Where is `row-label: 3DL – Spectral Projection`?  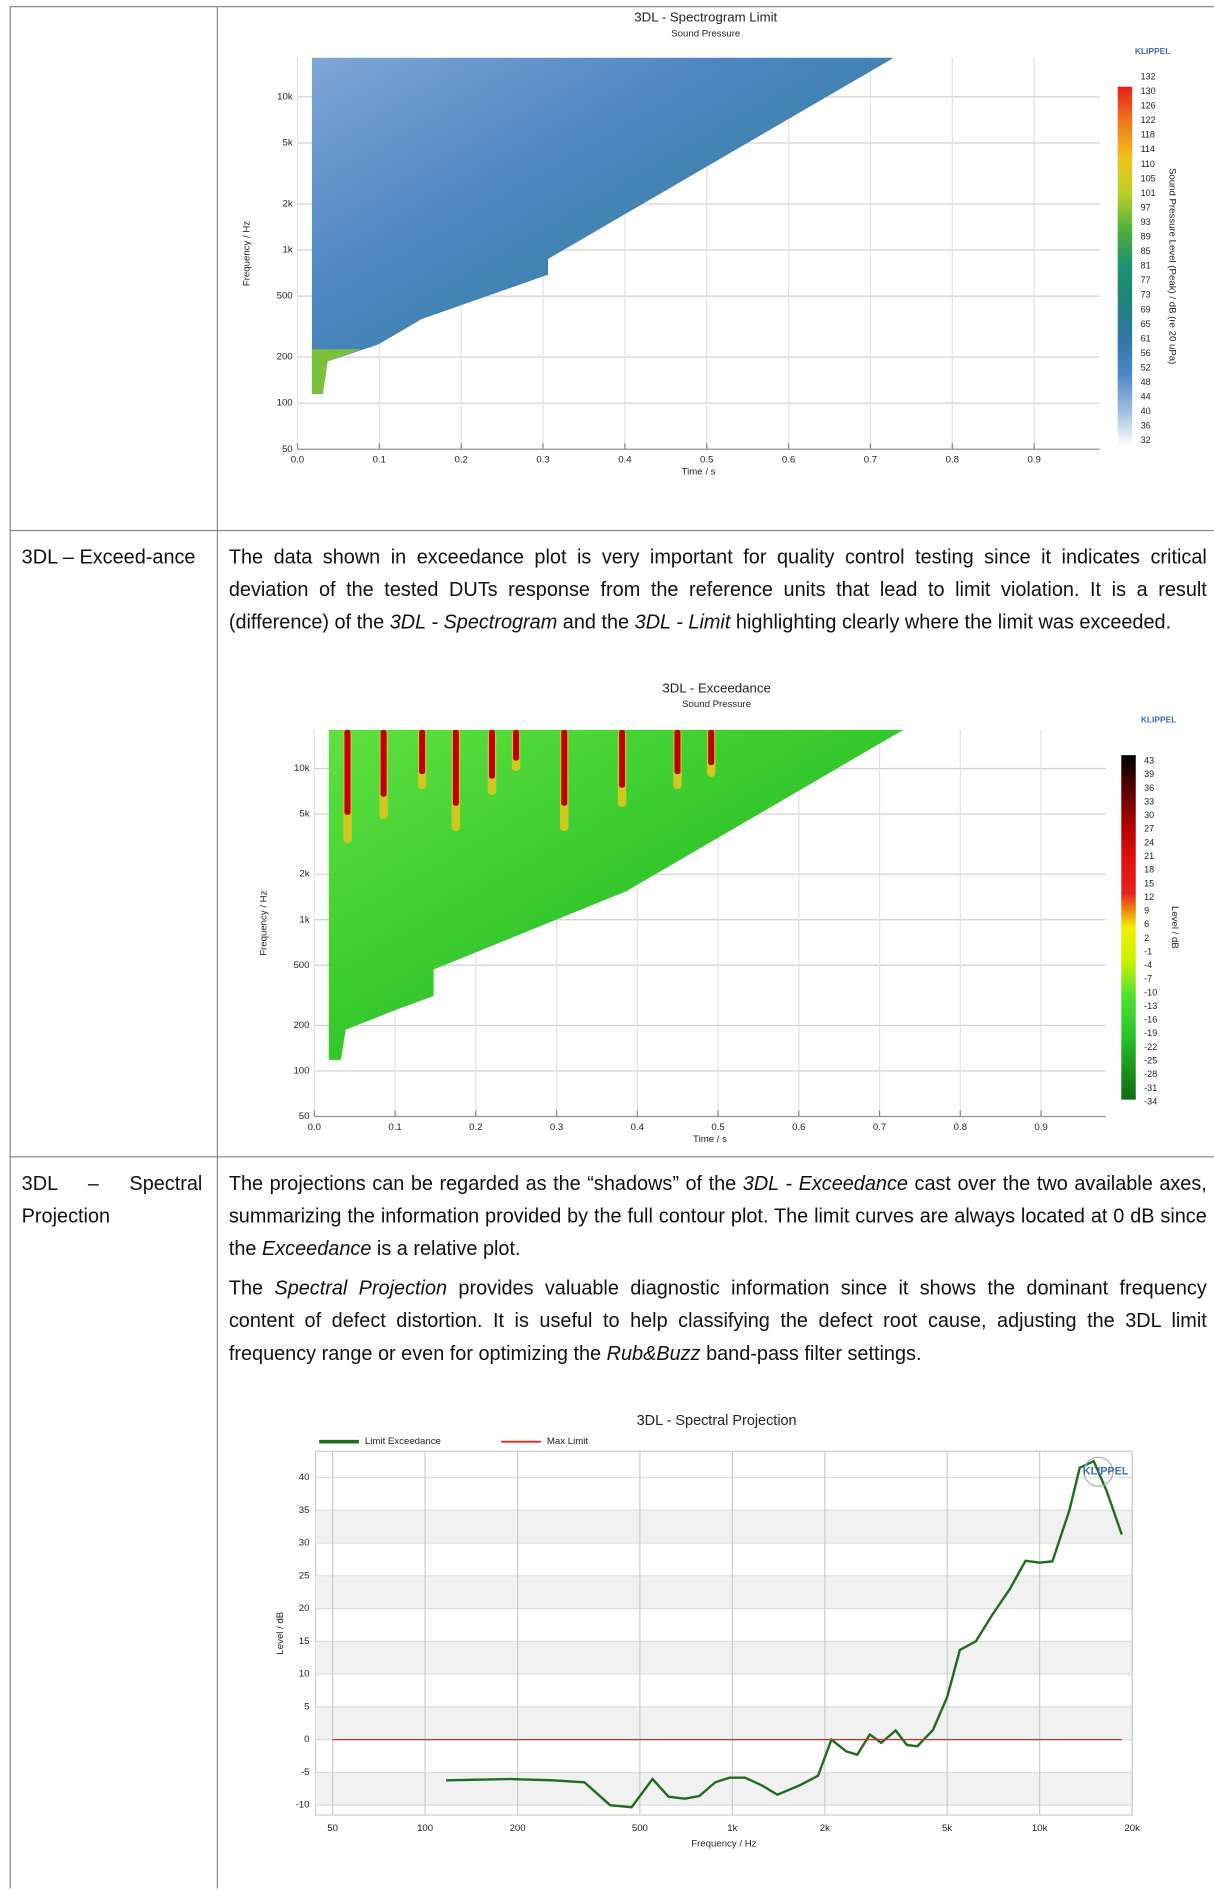
row-label: 3DL – Spectral Projection is located at coordinates (112, 1200).